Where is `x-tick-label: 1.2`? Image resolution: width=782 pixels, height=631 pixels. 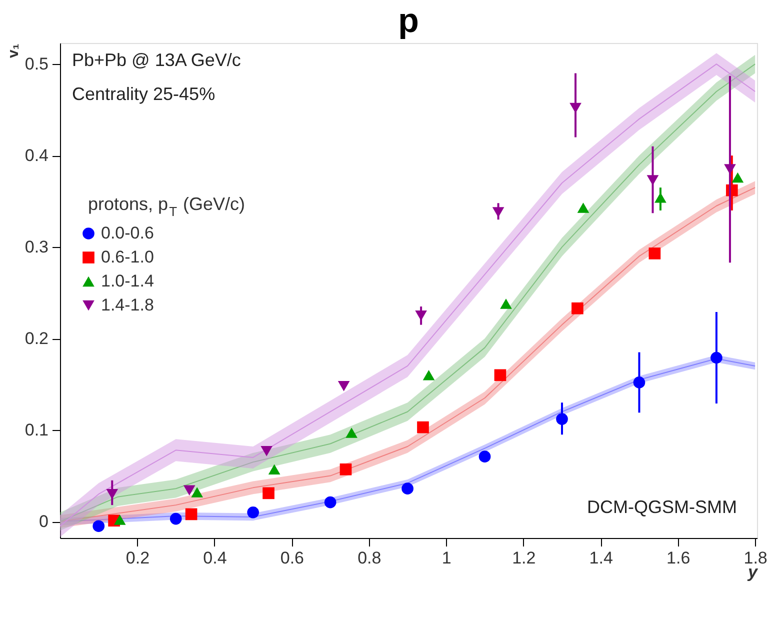
x-tick-label: 1.2 is located at coordinates (524, 558).